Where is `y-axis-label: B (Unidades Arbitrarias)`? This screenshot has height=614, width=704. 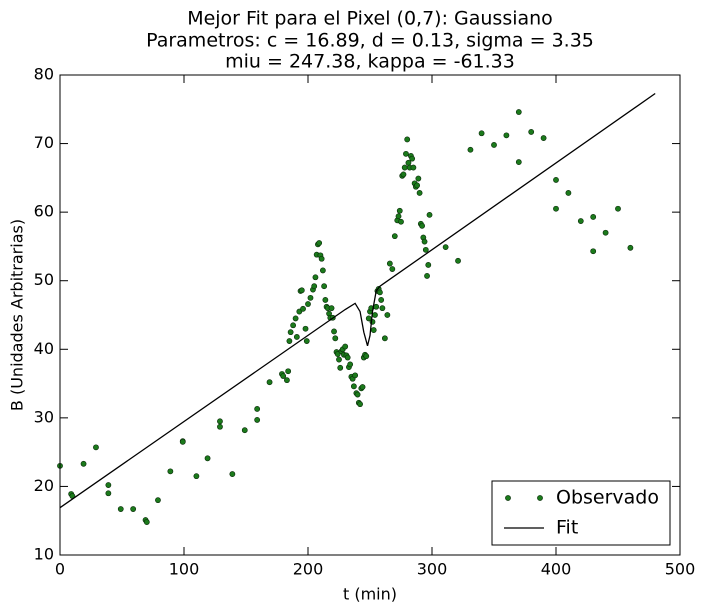 y-axis-label: B (Unidades Arbitrarias) is located at coordinates (17, 315).